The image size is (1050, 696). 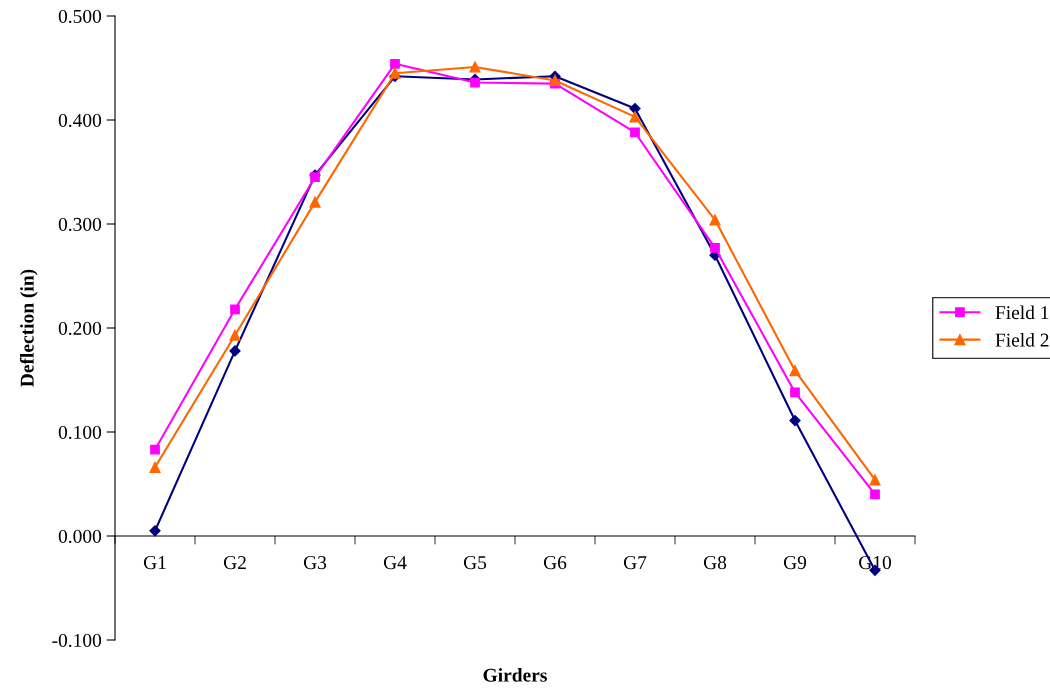 What do you see at coordinates (1022, 312) in the screenshot?
I see `legend-label: Field 1` at bounding box center [1022, 312].